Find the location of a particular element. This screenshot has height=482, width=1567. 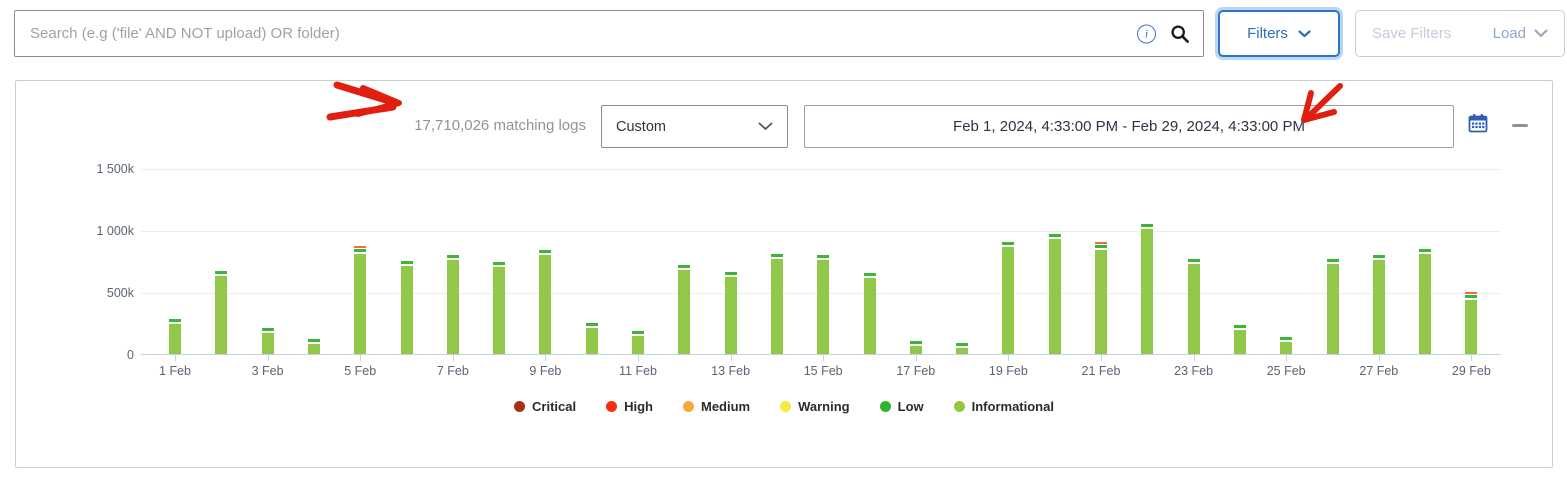

search-input is located at coordinates (609, 33).